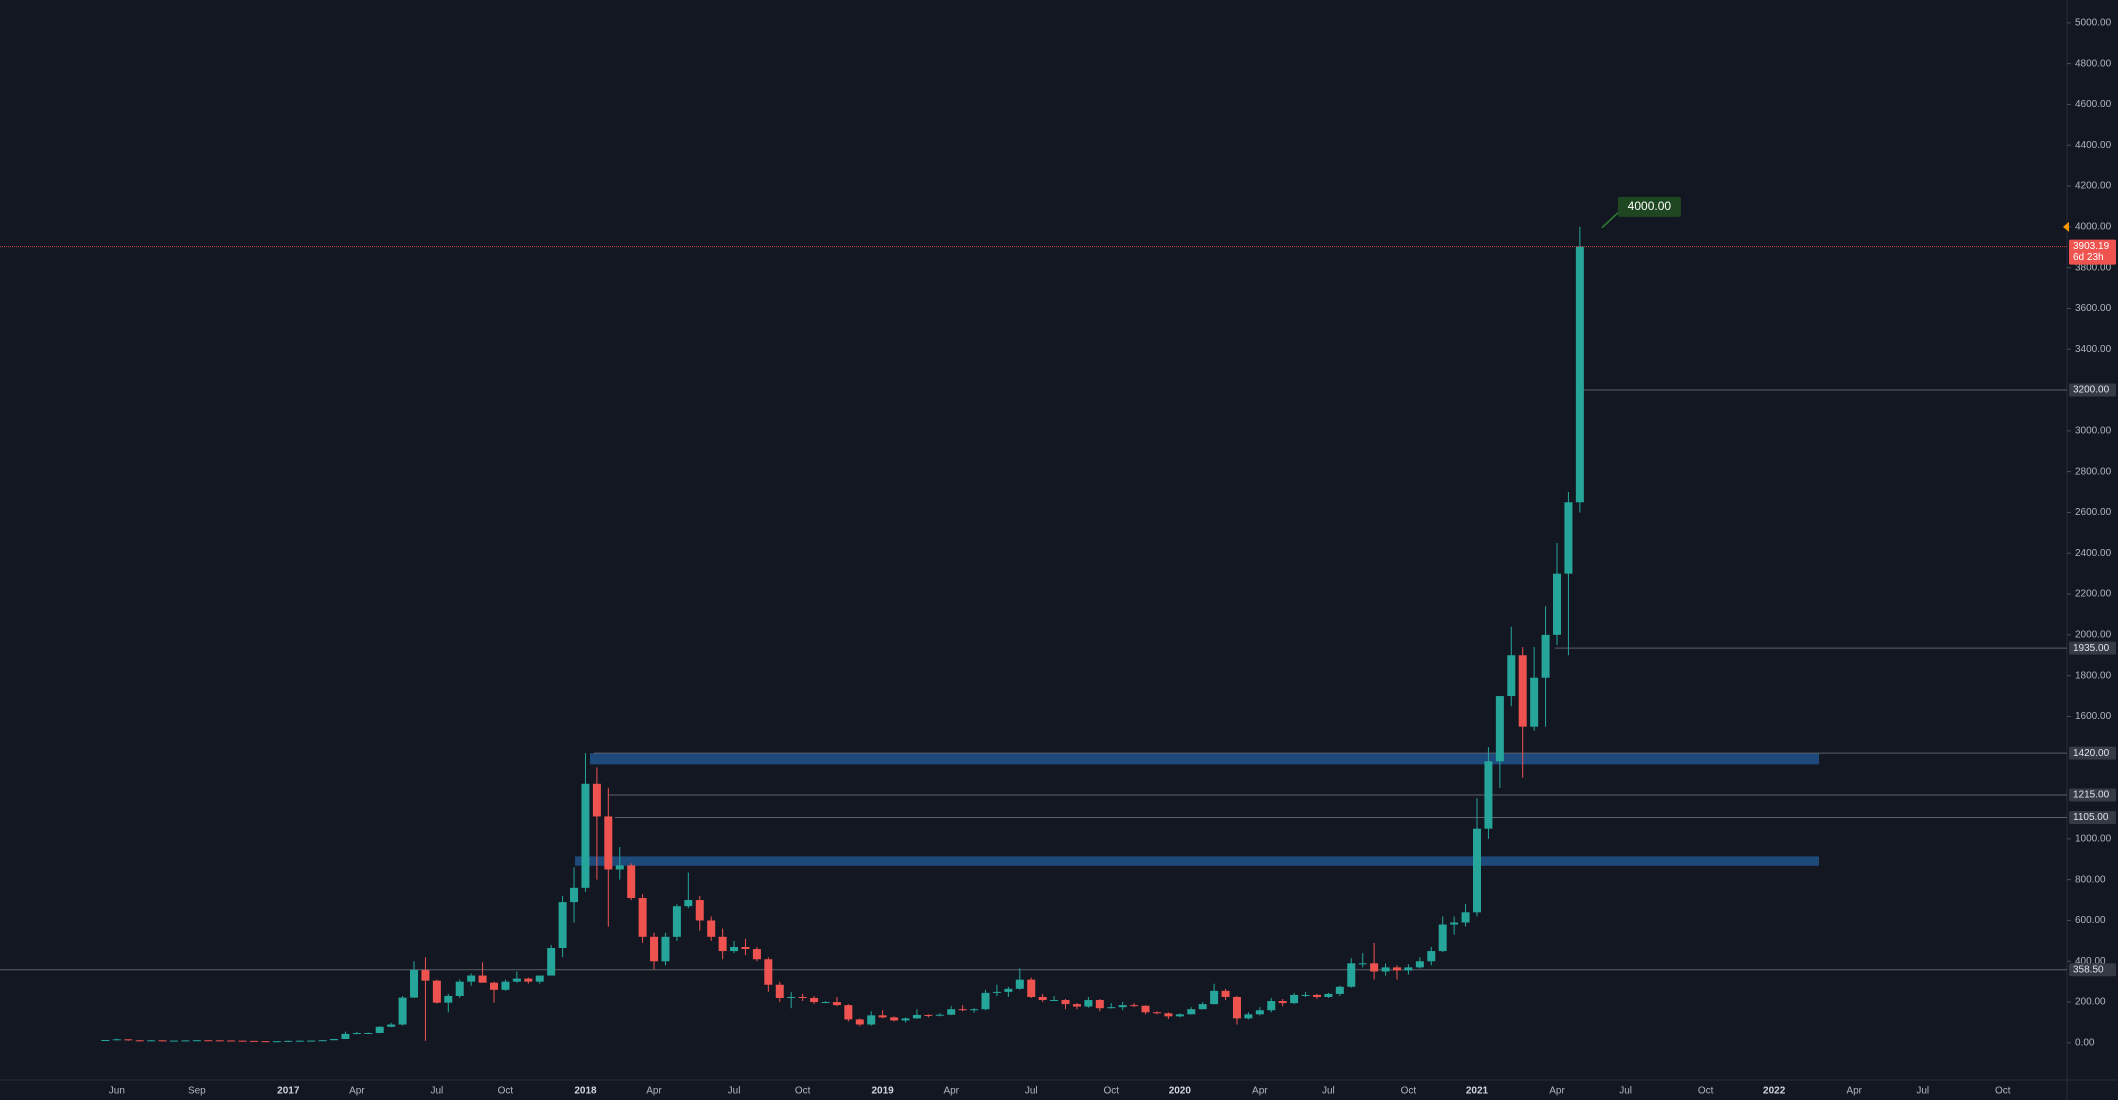 This screenshot has width=2118, height=1100. I want to click on last-price-label: 3903.19, so click(2091, 246).